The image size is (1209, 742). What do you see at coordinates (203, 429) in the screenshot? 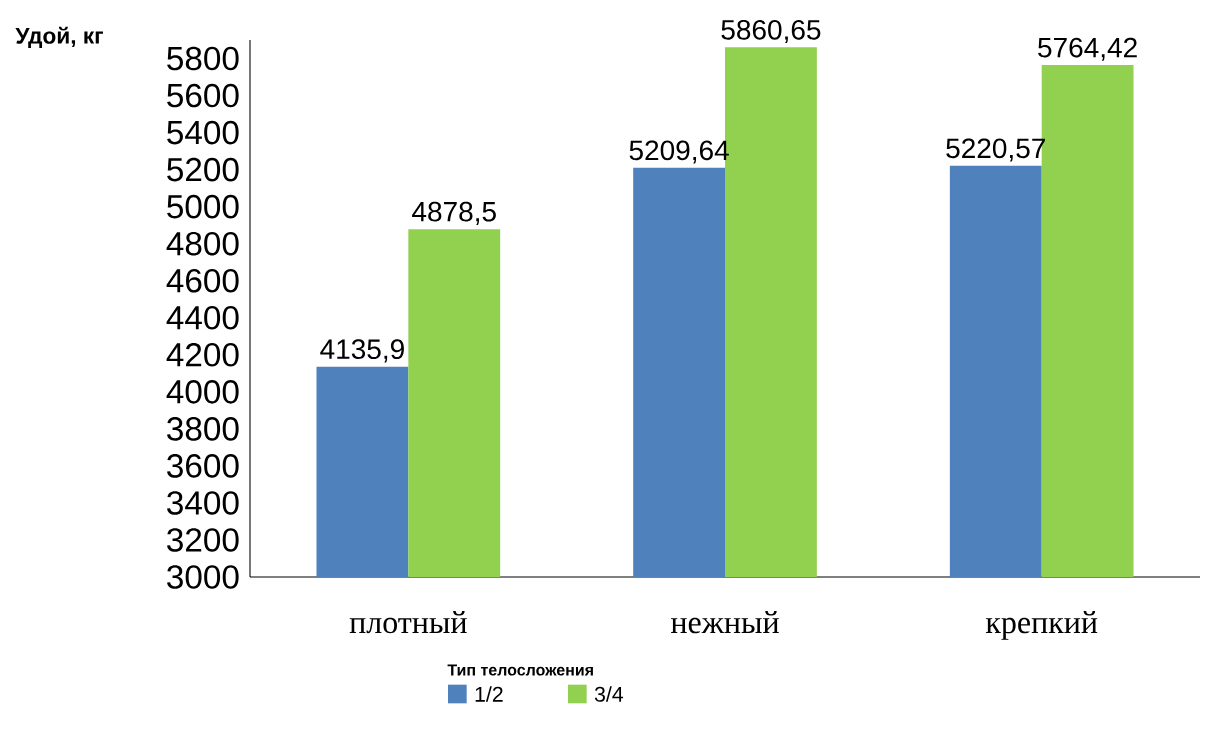
I see `y-tick-label: 3800` at bounding box center [203, 429].